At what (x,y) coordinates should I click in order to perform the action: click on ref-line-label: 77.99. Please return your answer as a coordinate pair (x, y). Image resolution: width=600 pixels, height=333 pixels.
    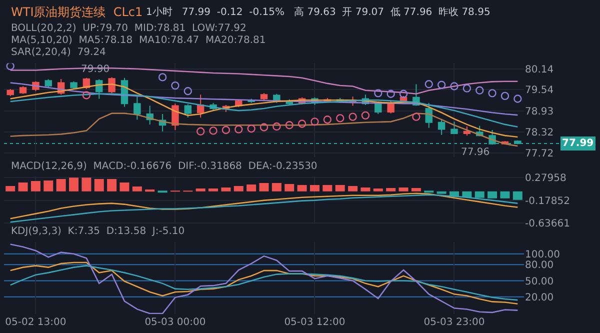
    Looking at the image, I should click on (578, 143).